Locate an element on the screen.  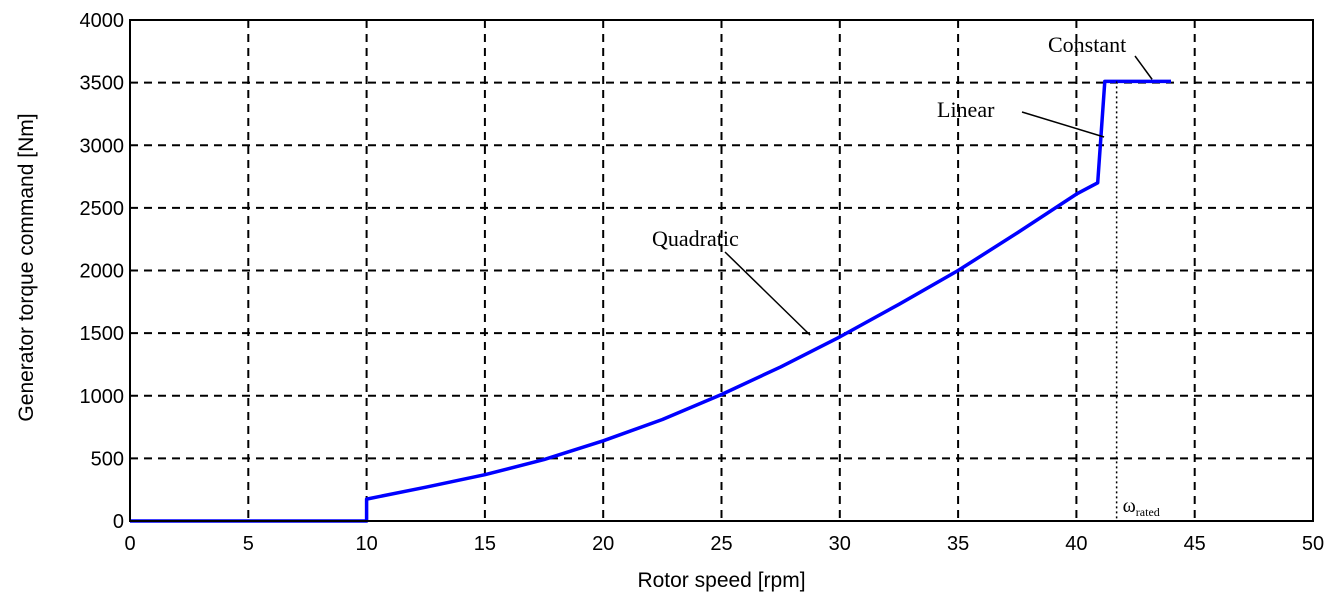
annotation-constant: Constant is located at coordinates (1087, 44).